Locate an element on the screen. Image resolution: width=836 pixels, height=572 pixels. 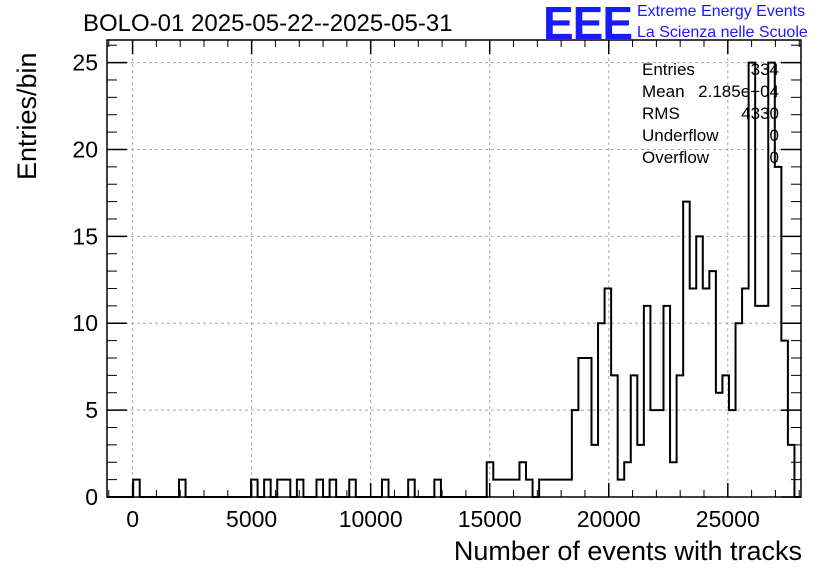
stat-label: Mean is located at coordinates (663, 91).